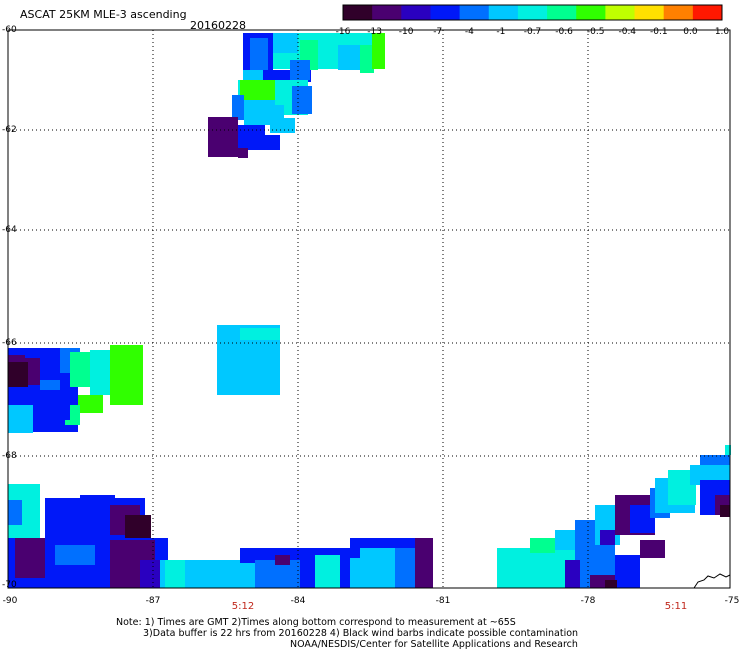 The height and width of the screenshot is (650, 740). What do you see at coordinates (564, 32) in the screenshot?
I see `colorbar-label: -0.6` at bounding box center [564, 32].